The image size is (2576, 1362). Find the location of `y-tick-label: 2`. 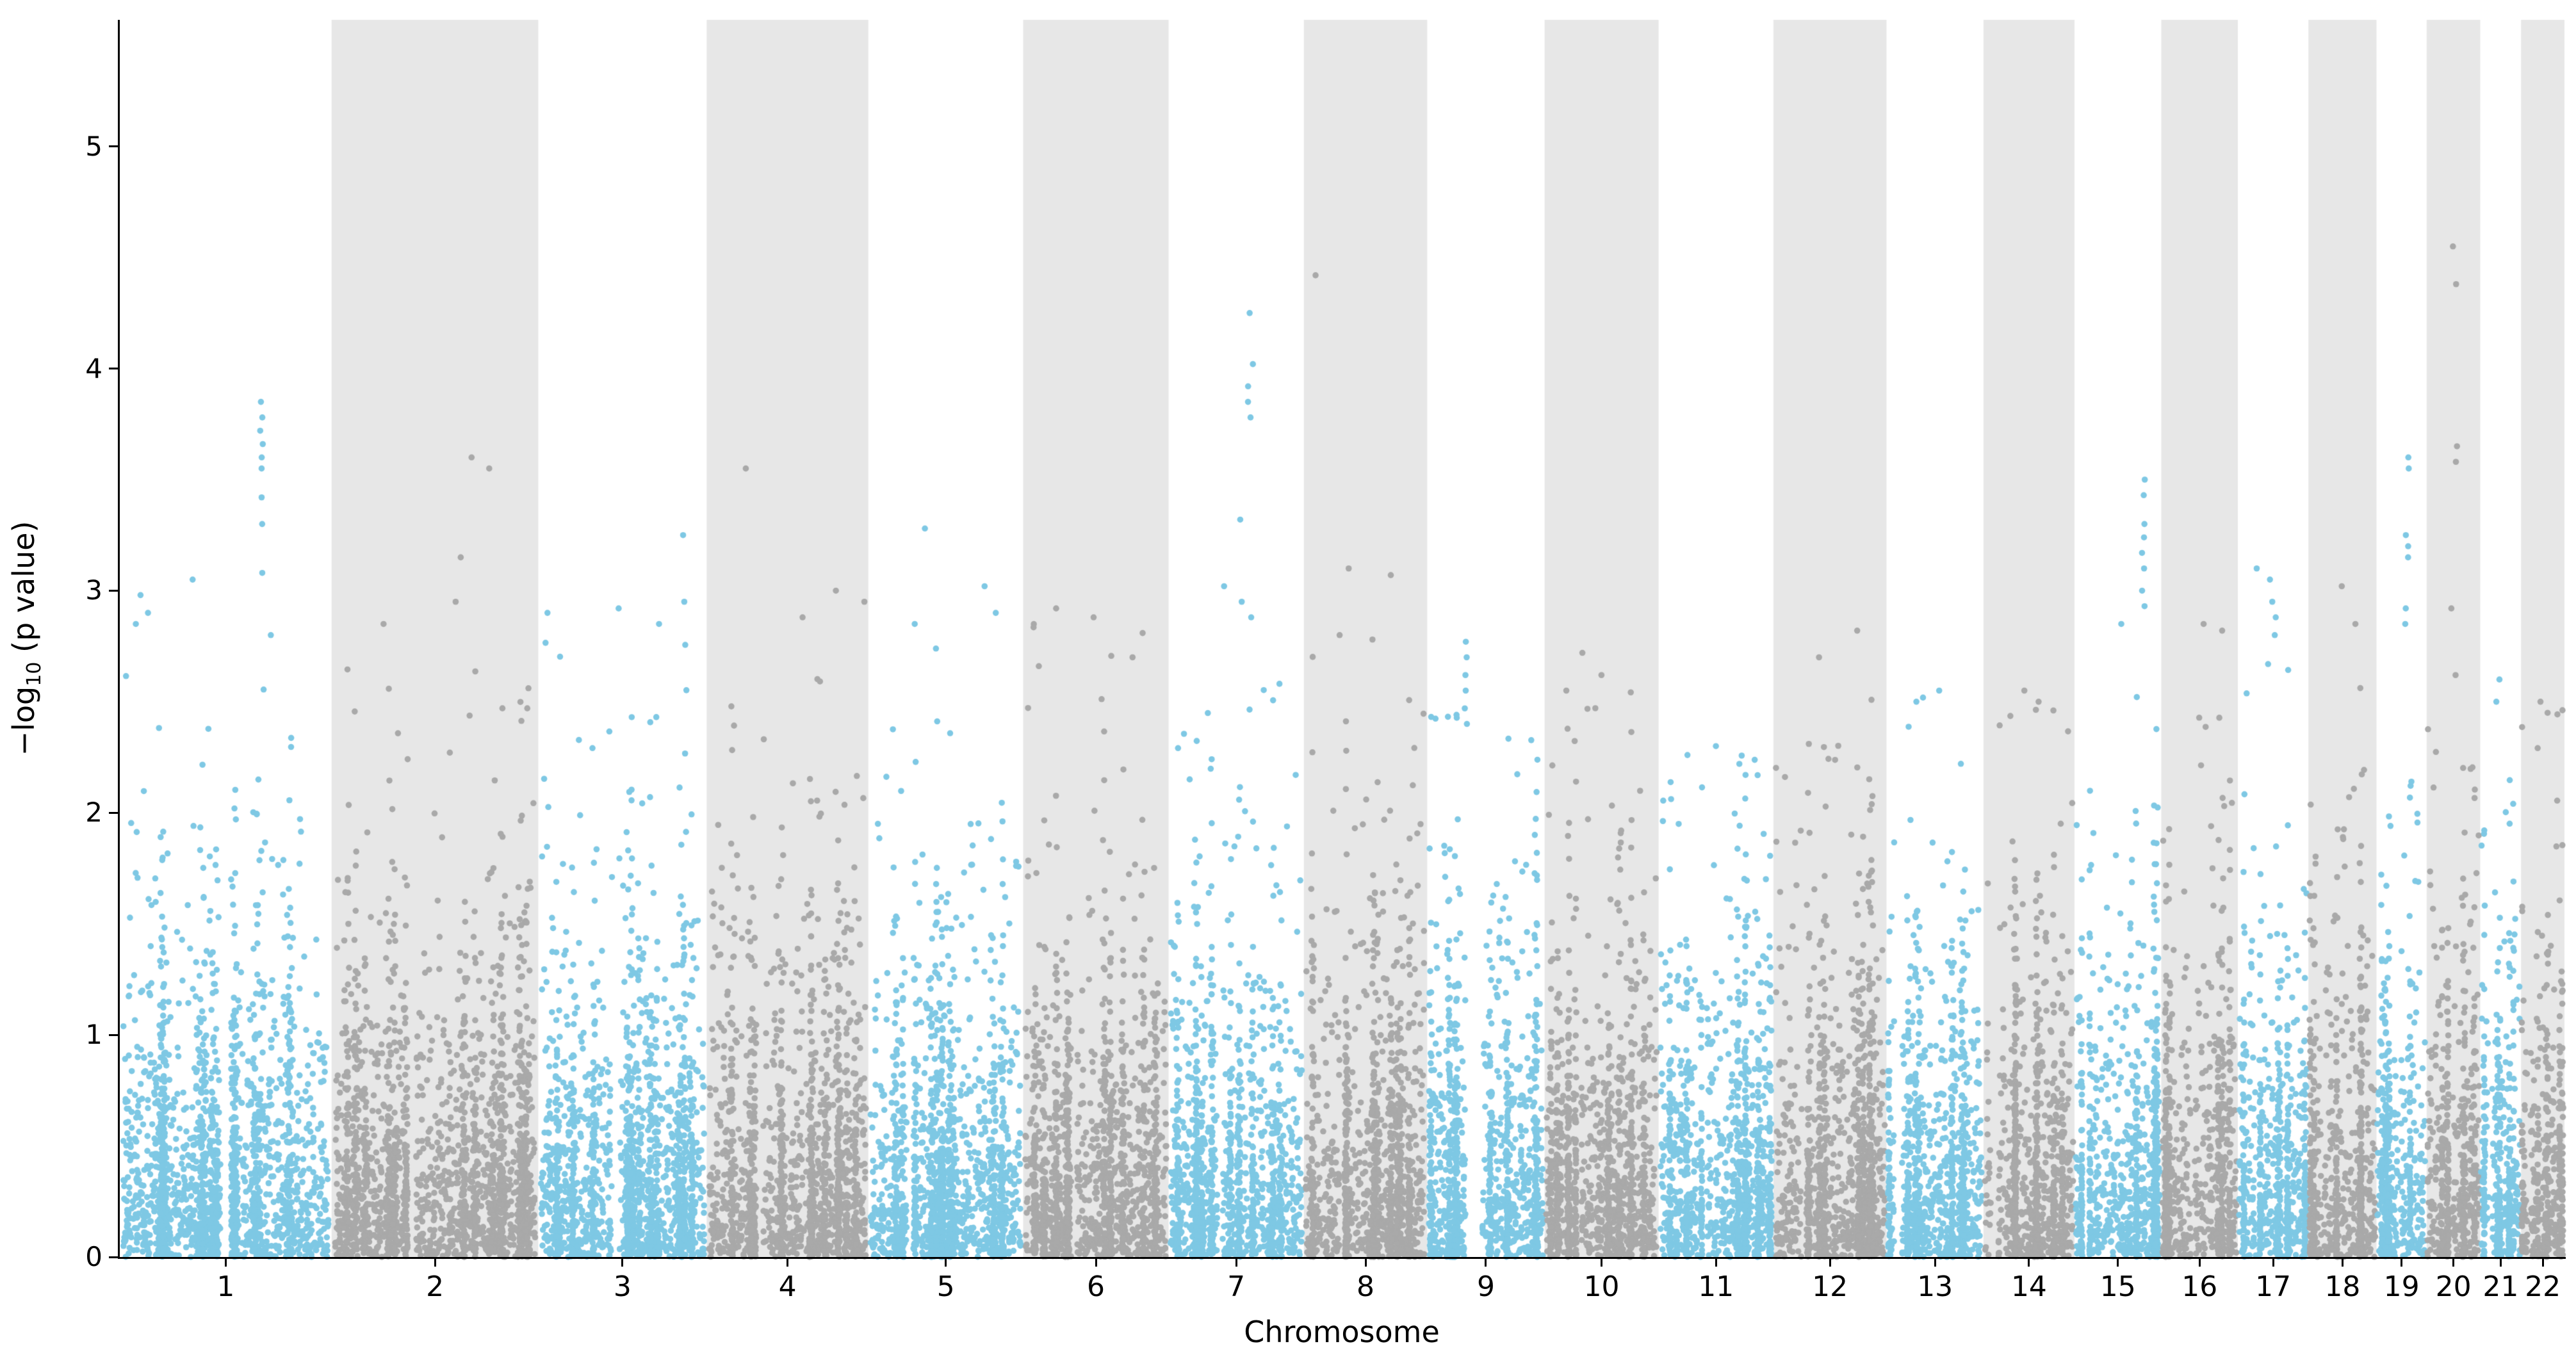

y-tick-label: 2 is located at coordinates (93, 813).